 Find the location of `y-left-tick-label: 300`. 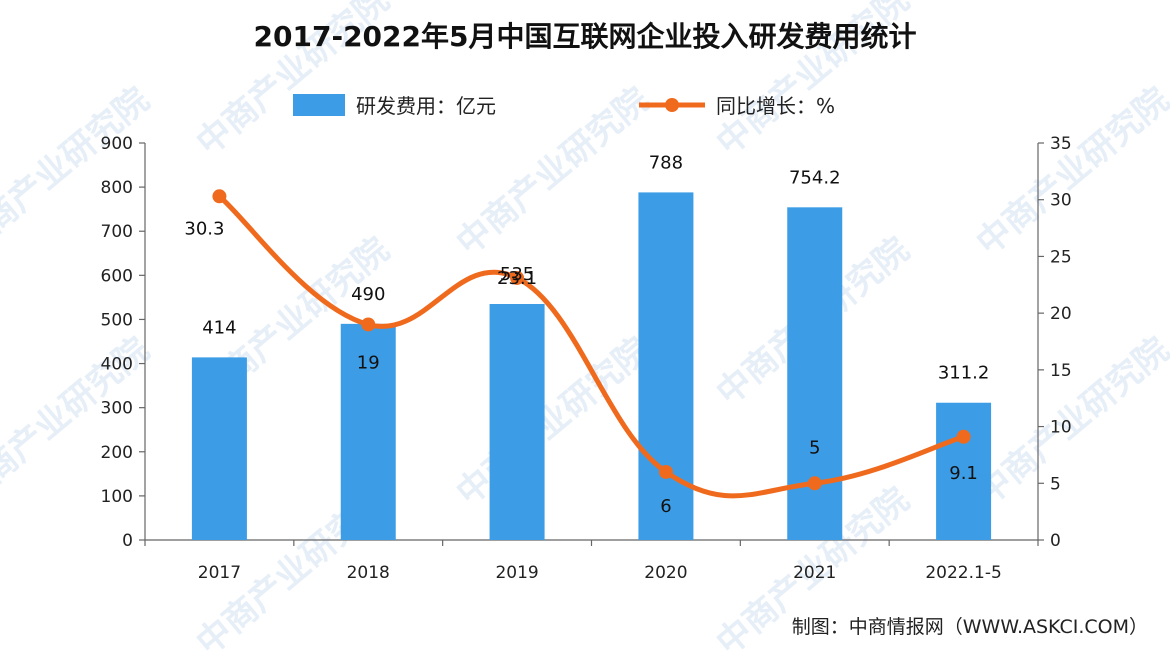

y-left-tick-label: 300 is located at coordinates (117, 409).